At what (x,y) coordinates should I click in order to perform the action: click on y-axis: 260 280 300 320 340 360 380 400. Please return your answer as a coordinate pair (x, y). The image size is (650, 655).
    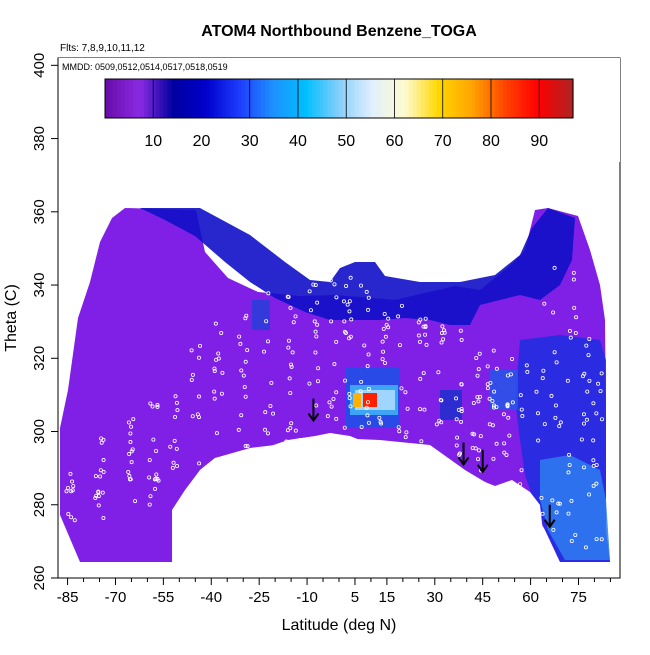
    Looking at the image, I should click on (45, 322).